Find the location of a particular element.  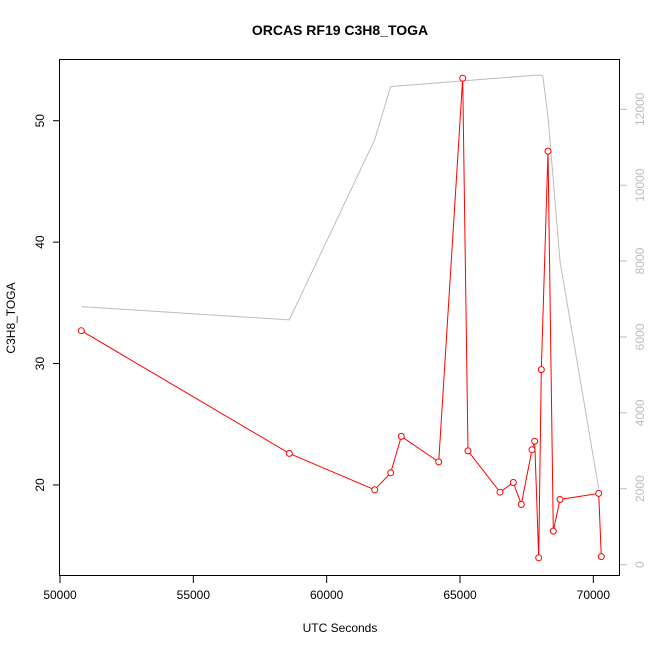

x-axis-label: UTC Seconds is located at coordinates (340, 628).